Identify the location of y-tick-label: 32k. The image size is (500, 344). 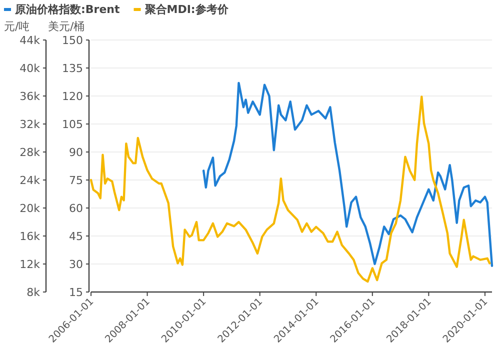
(30, 124).